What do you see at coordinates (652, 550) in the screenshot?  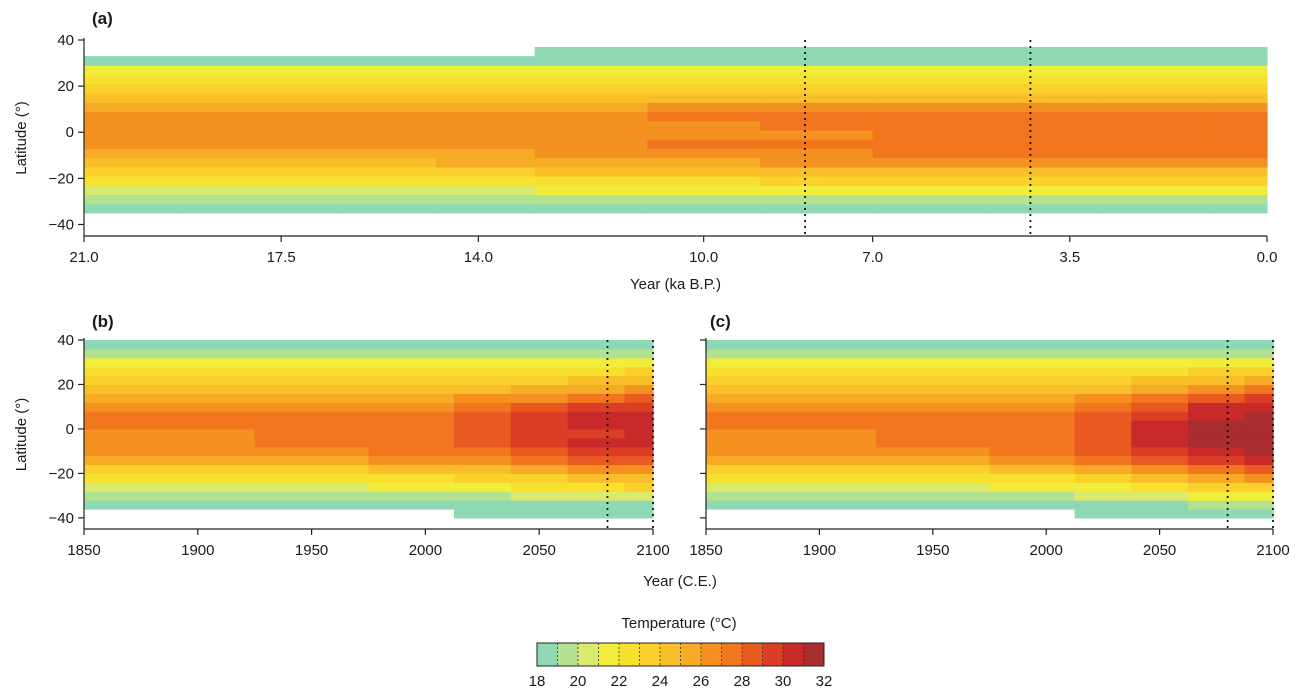 I see `x-tick-label: 2100` at bounding box center [652, 550].